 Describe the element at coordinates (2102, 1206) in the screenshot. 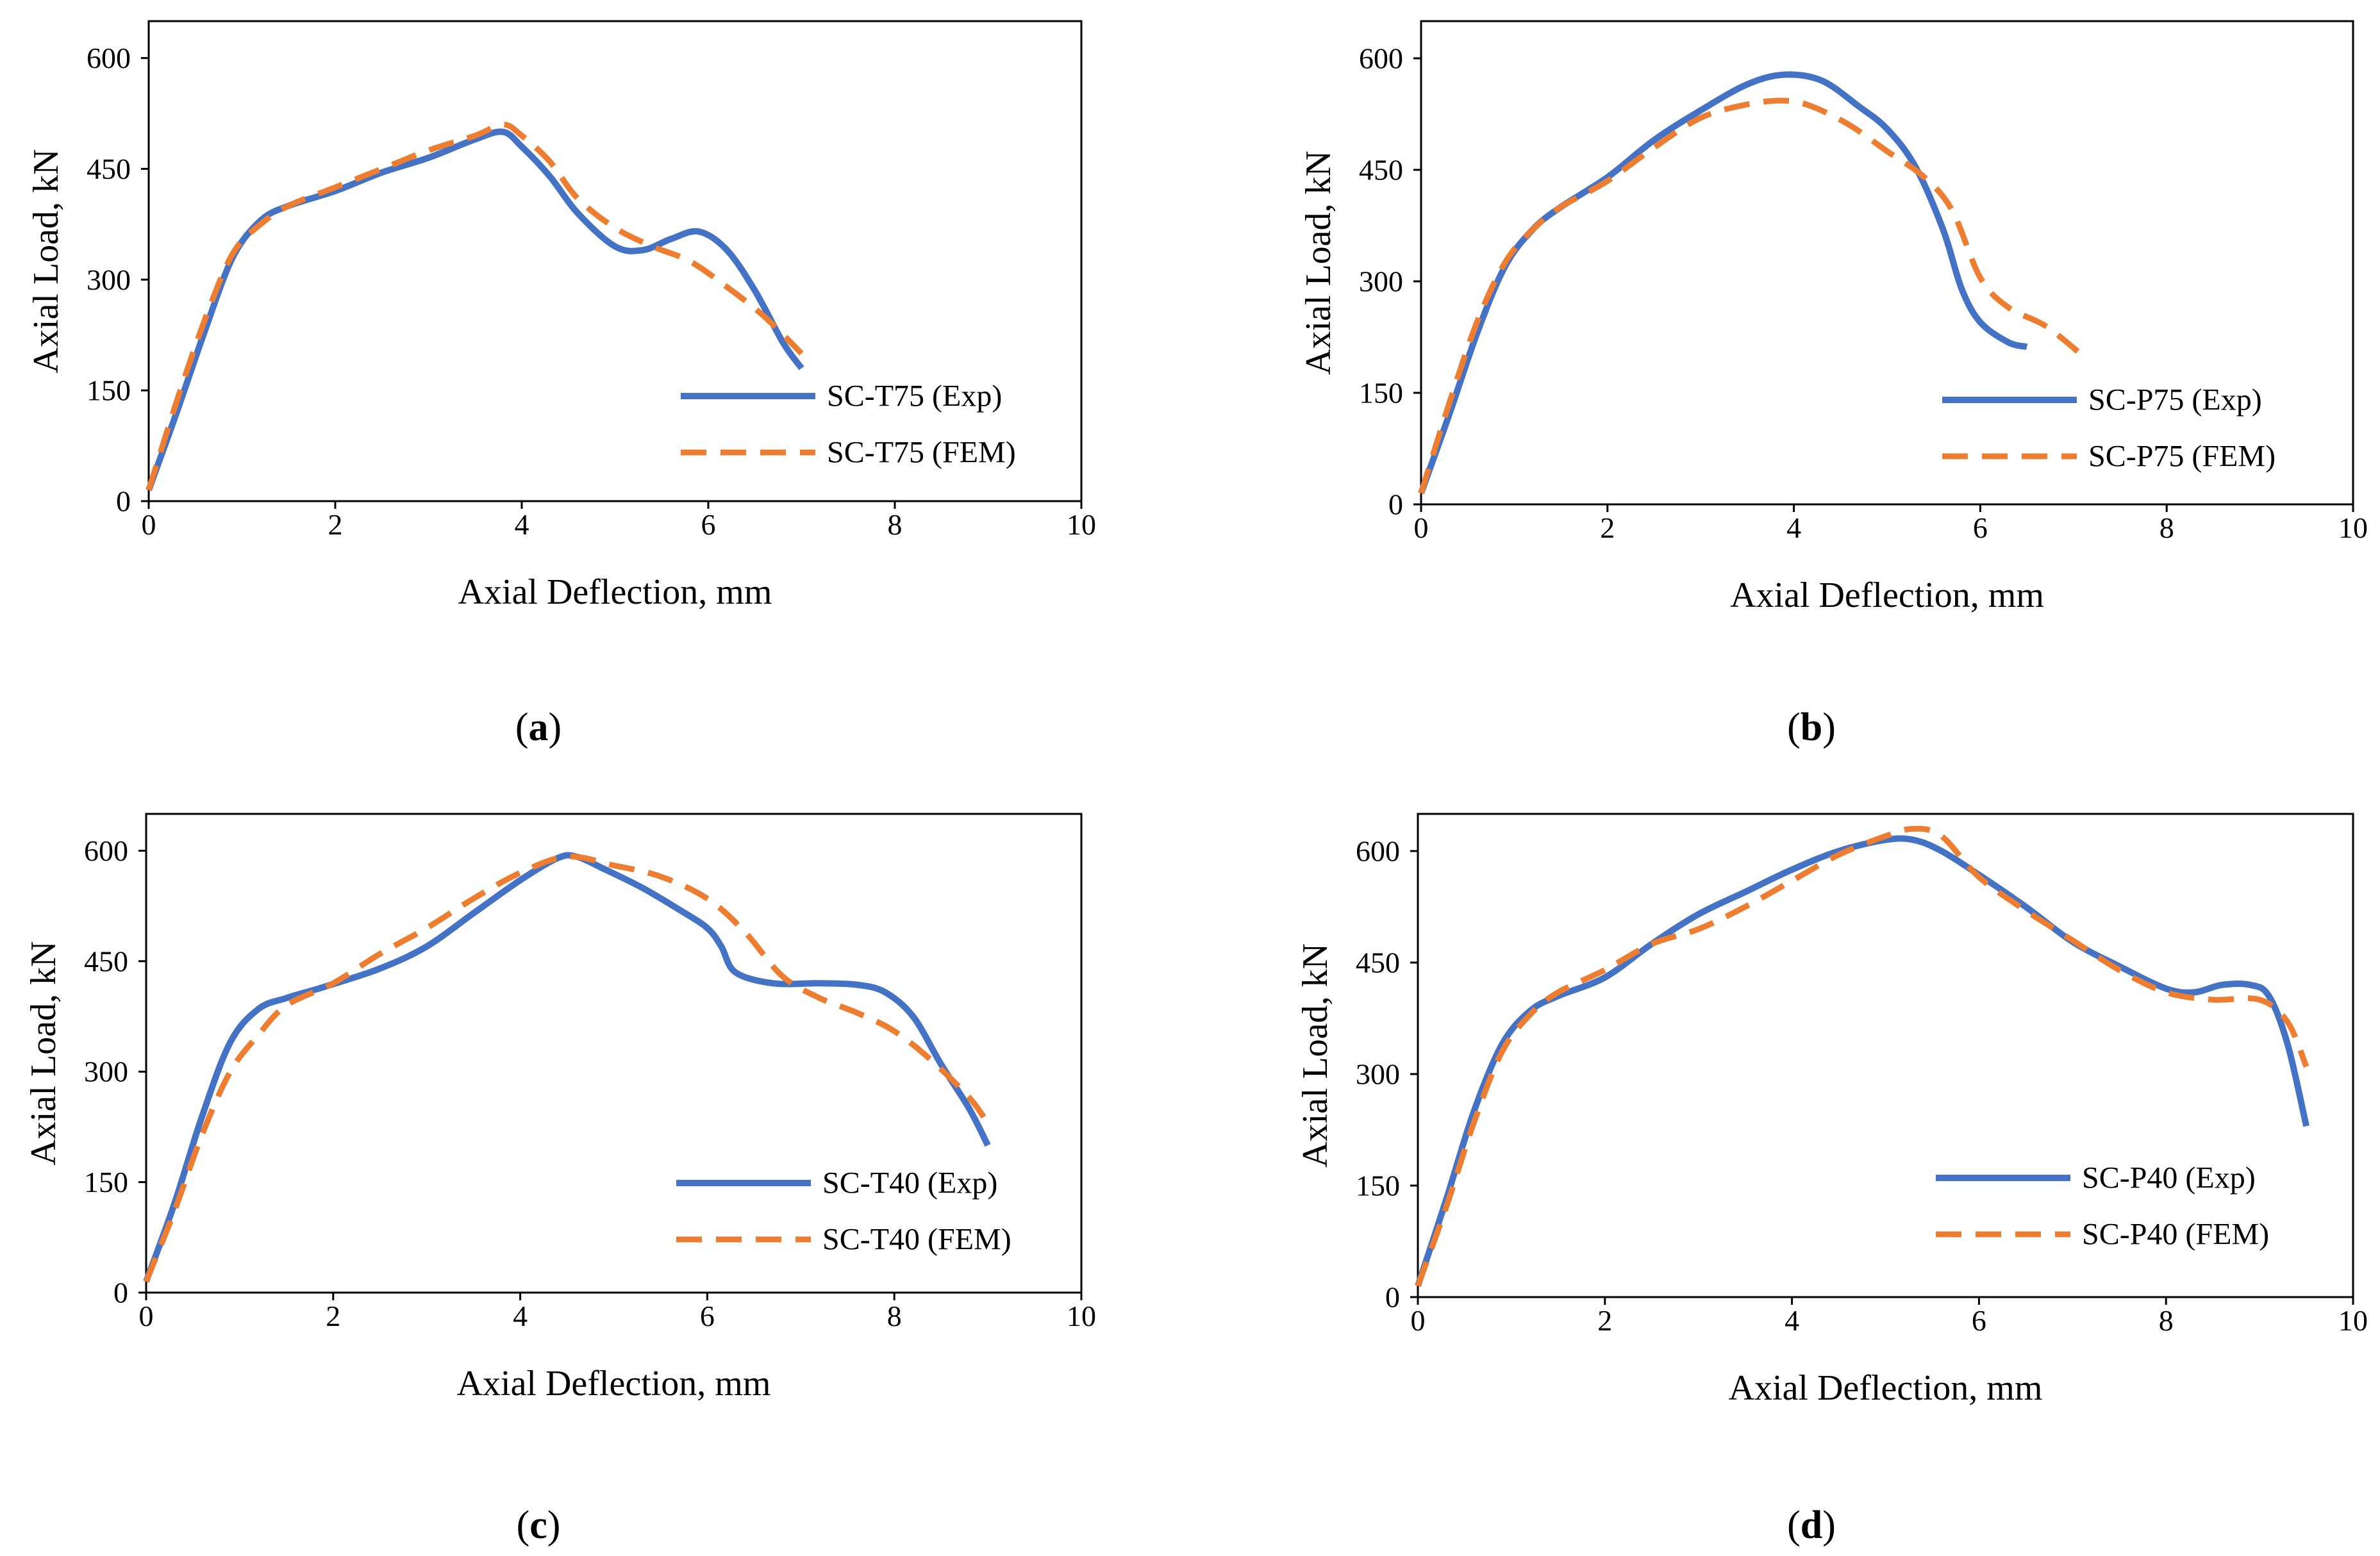

I see `legend: SC-P40 (Exp) SC-P40 (FEM)` at that location.